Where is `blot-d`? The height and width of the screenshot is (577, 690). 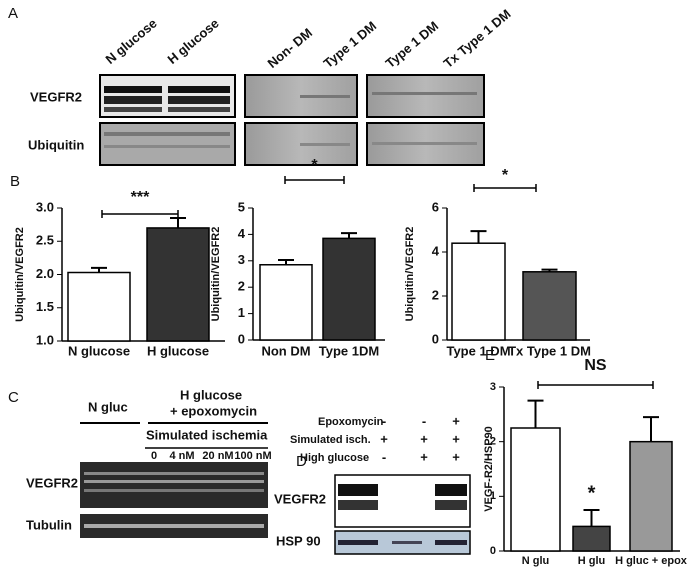
blot-d is located at coordinates (402, 514).